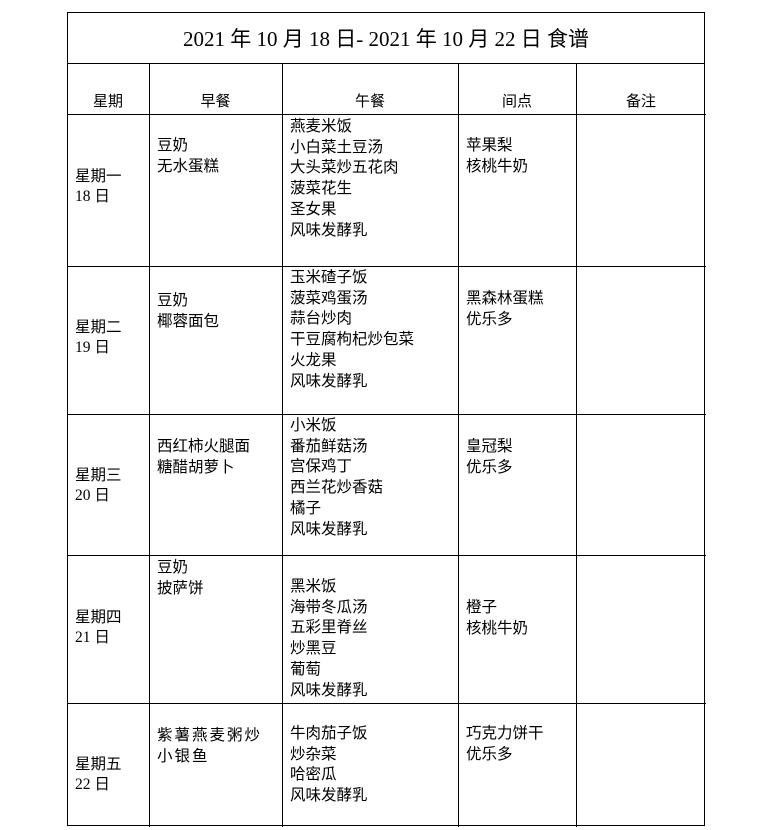 Image resolution: width=770 pixels, height=830 pixels. I want to click on menu-item: 糖醋胡萝卜, so click(196, 466).